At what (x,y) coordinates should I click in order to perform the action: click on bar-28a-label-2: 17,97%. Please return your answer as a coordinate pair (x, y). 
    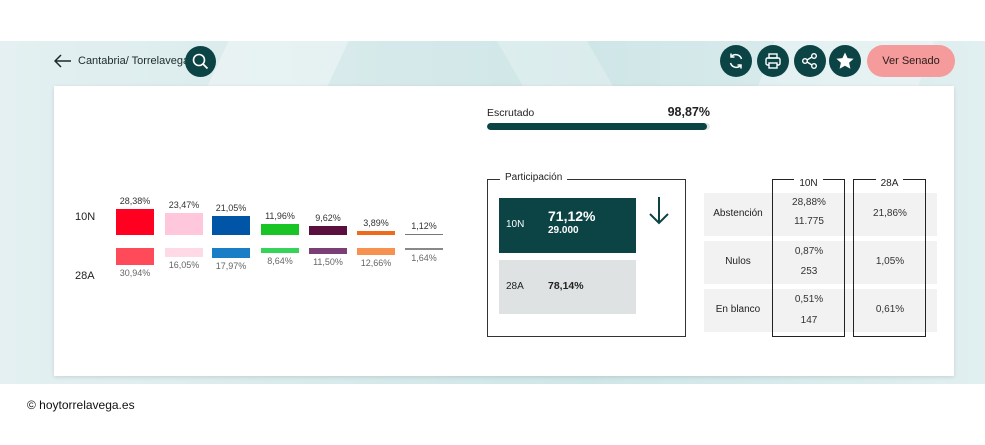
    Looking at the image, I should click on (231, 265).